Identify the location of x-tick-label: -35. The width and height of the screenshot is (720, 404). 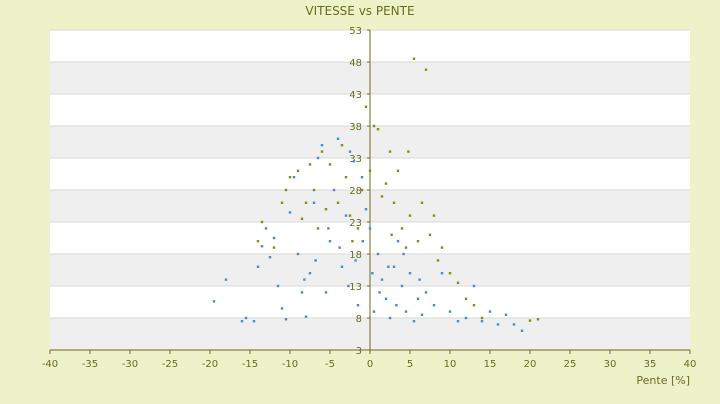
(90, 364).